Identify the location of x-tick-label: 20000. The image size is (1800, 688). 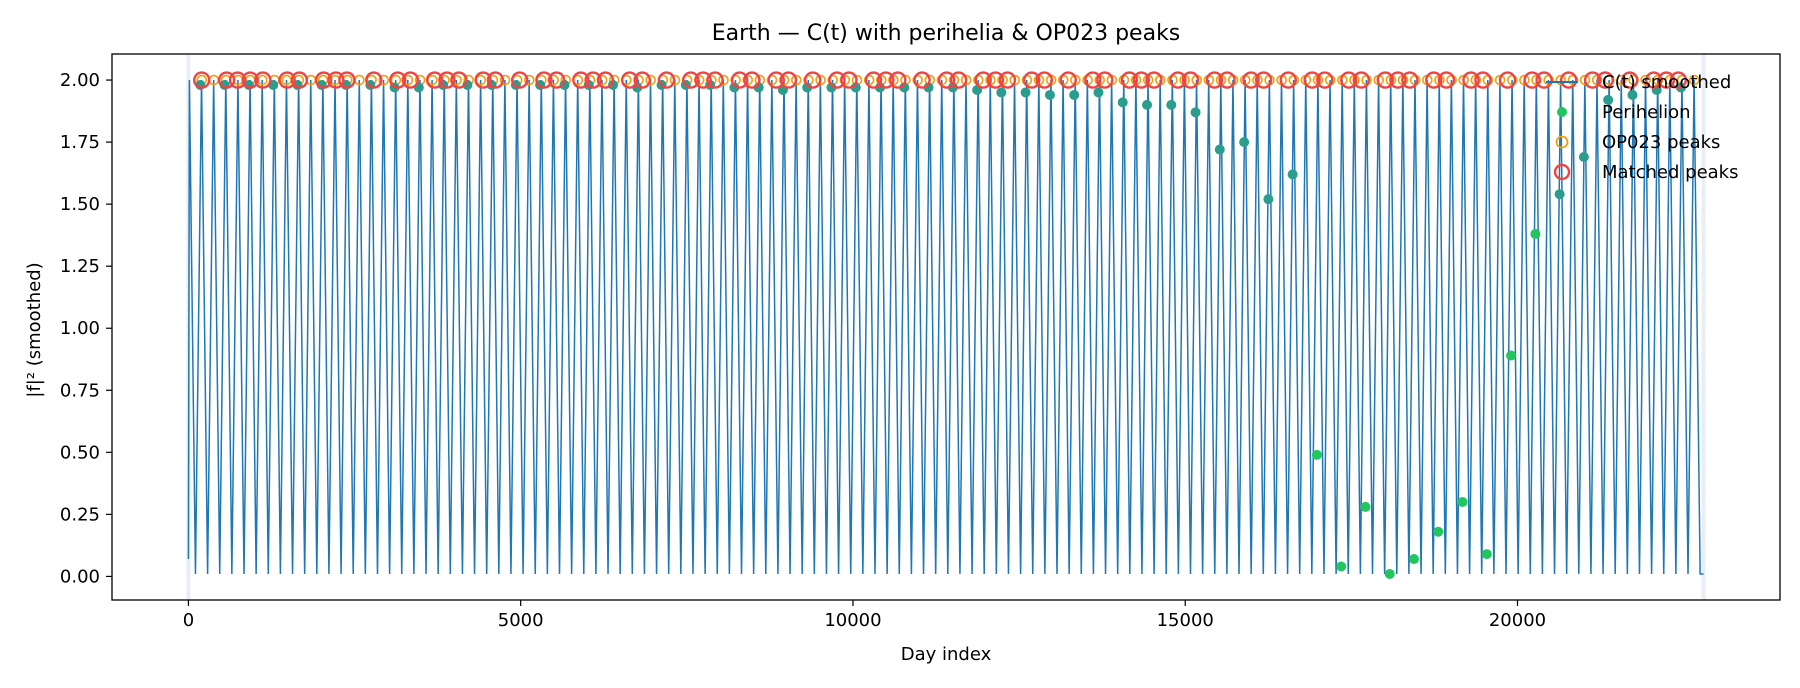
(1517, 620).